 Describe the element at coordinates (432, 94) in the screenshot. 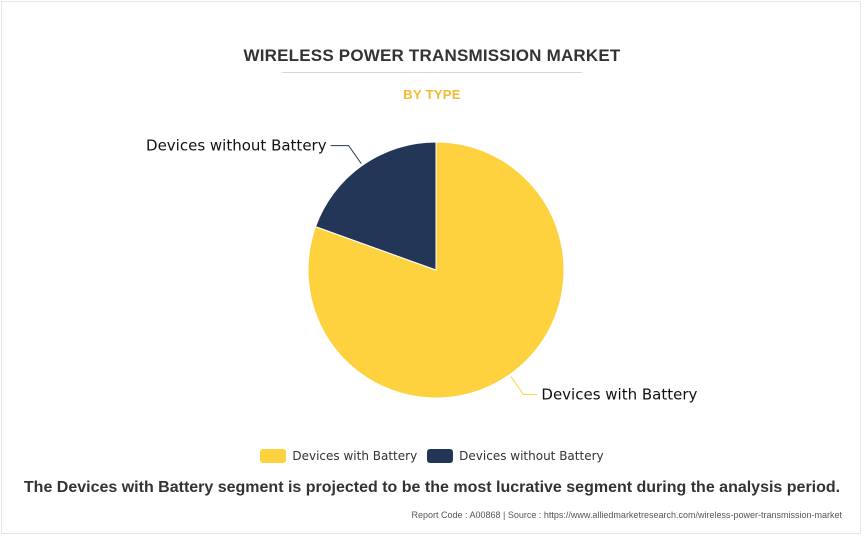

I see `chart-subtitle: BY TYPE` at that location.